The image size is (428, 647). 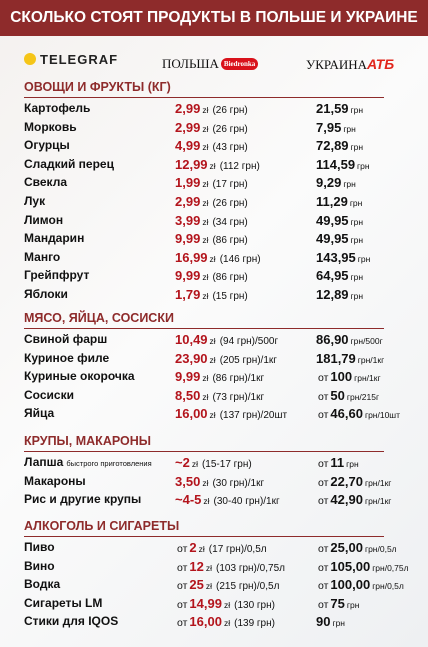 I want to click on item-label: Огурцы, so click(x=47, y=145).